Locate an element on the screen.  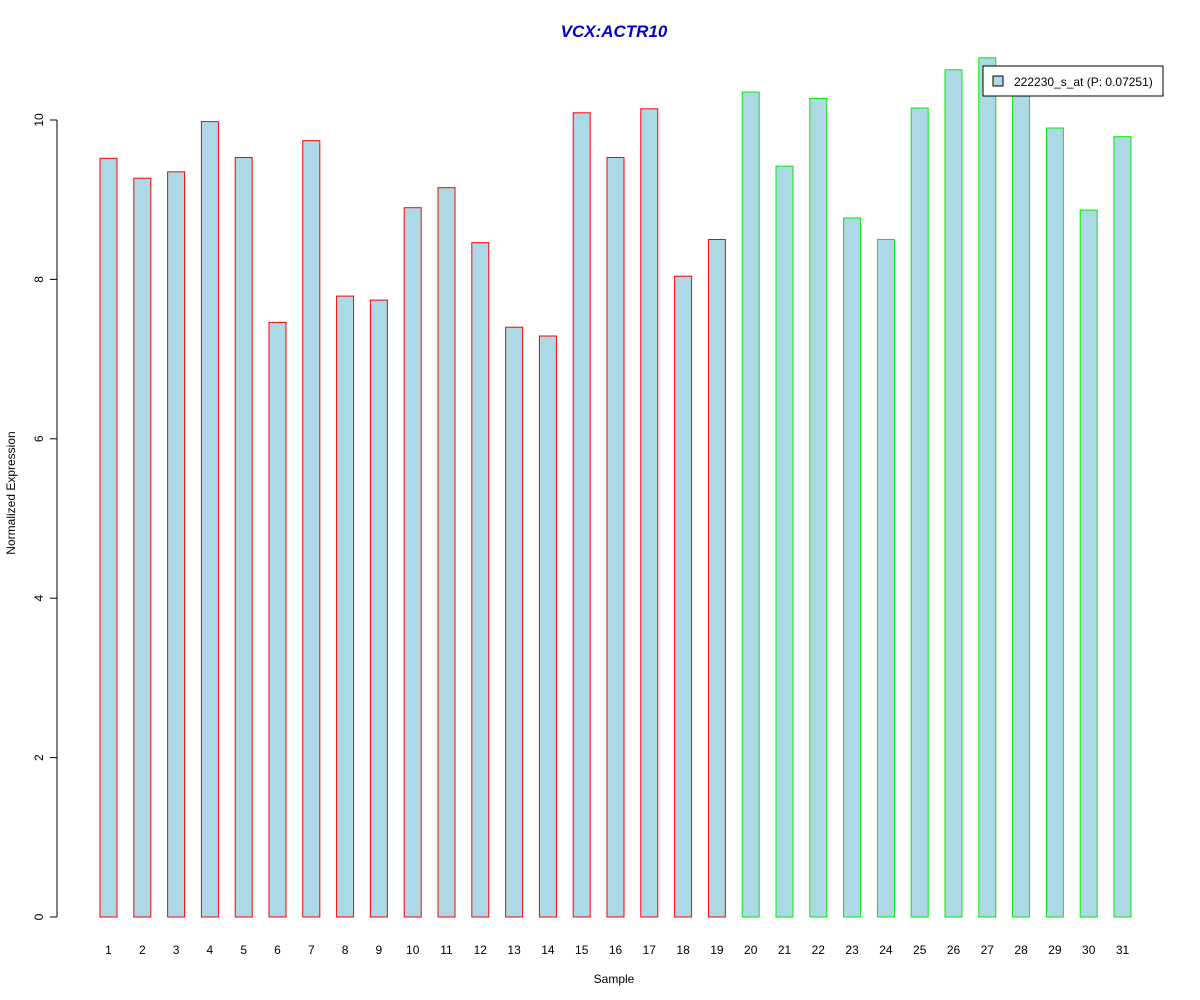
x-tick-label: 5 is located at coordinates (243, 950).